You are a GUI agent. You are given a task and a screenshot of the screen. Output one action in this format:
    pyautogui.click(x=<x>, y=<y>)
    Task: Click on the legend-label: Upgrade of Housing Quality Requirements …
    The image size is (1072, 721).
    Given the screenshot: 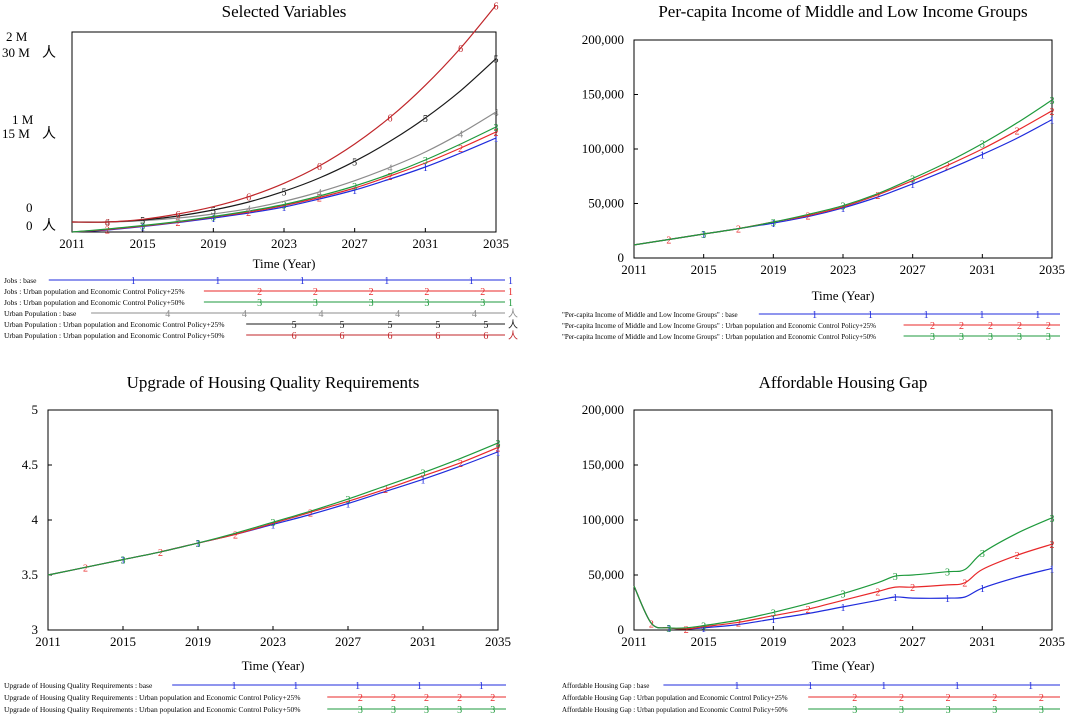 What is the action you would take?
    pyautogui.click(x=152, y=697)
    